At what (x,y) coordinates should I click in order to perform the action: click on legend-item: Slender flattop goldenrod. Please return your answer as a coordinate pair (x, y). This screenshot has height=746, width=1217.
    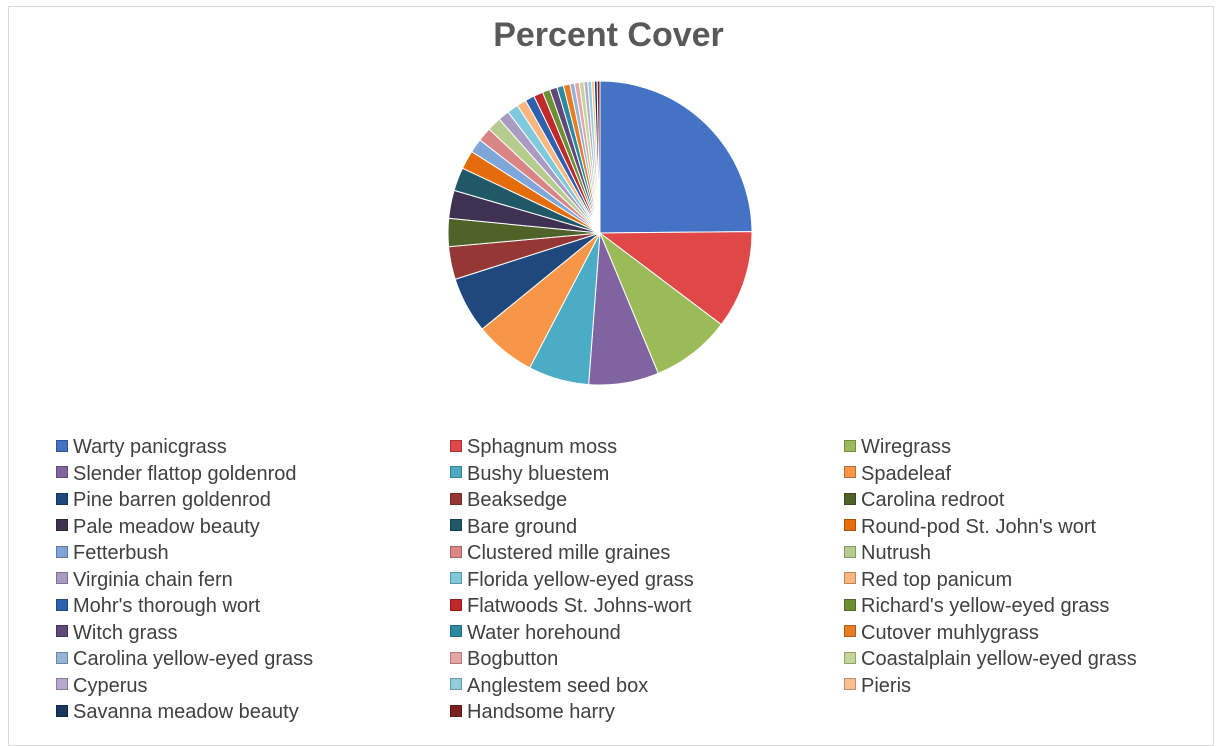
    Looking at the image, I should click on (176, 474).